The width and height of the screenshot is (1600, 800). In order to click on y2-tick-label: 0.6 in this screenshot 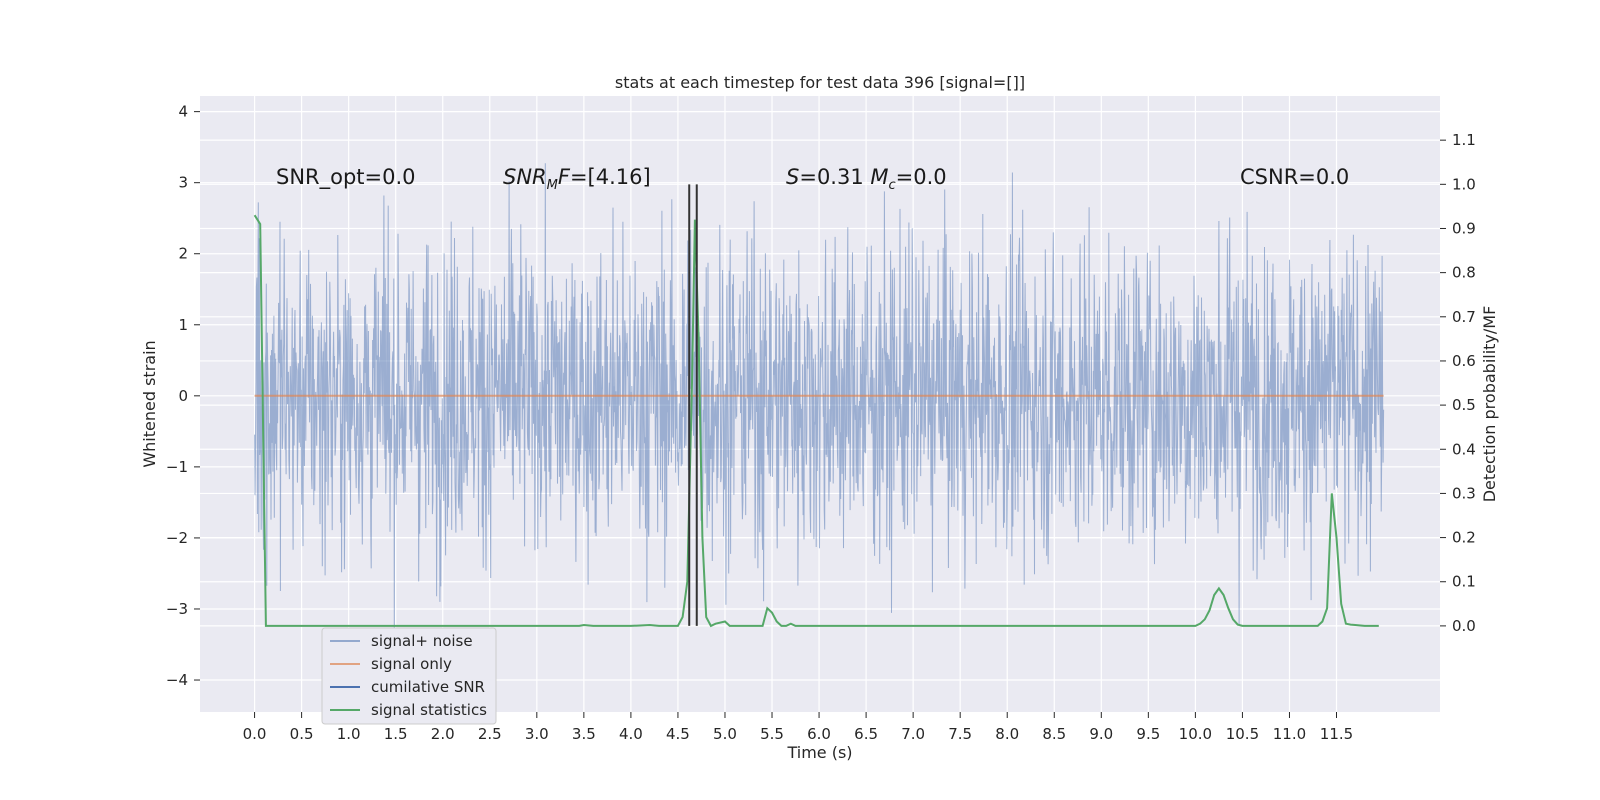, I will do `click(1464, 361)`.